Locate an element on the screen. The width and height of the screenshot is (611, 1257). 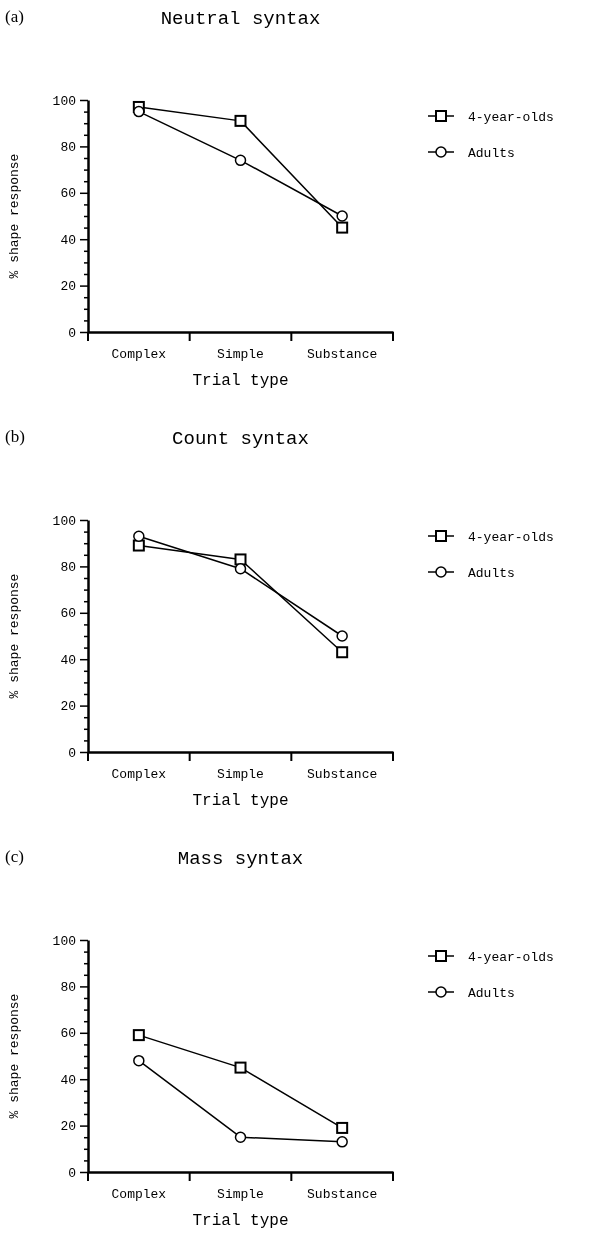
text: (b) is located at coordinates (15, 436).